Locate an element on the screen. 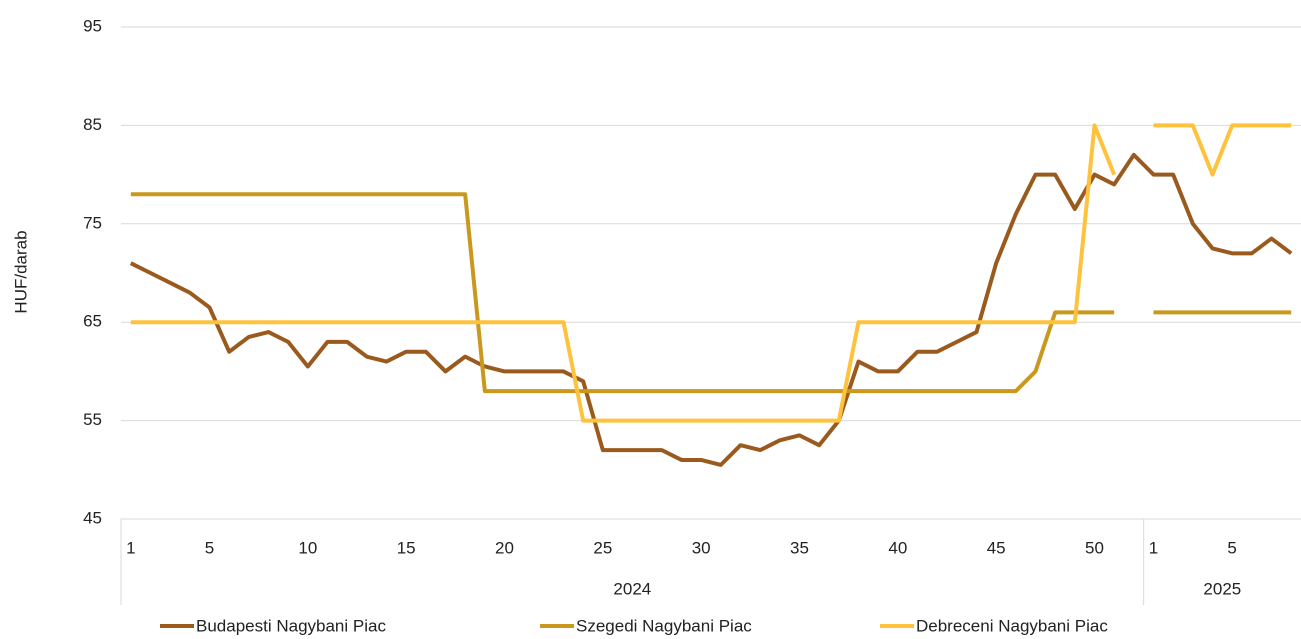  x-tick-label: 20 is located at coordinates (504, 547).